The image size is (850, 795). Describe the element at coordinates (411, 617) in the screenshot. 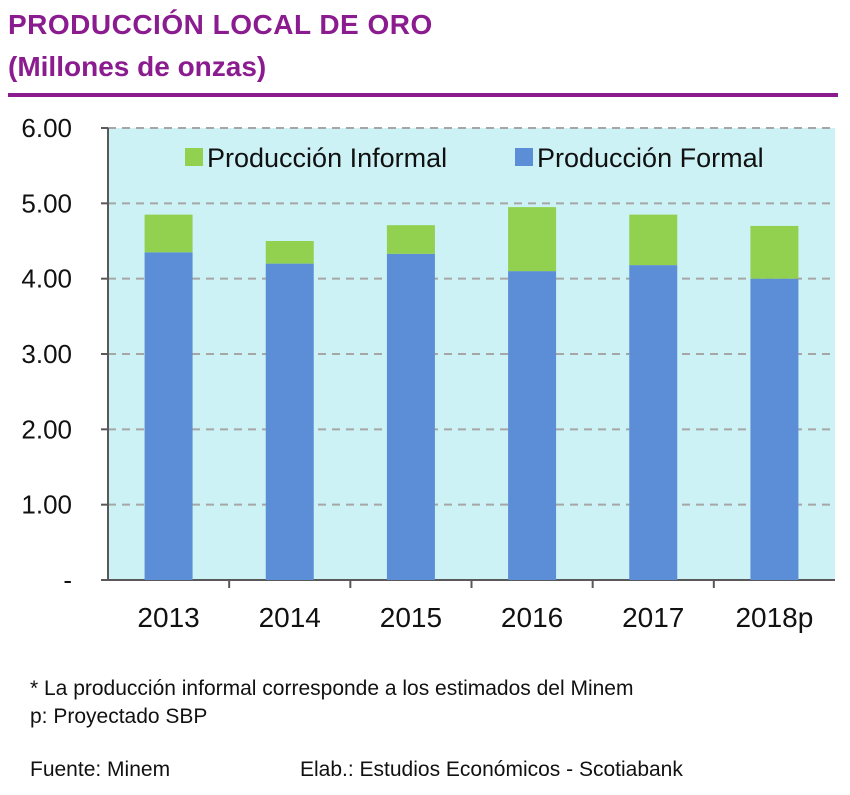

I see `x-tick-label: 2015` at that location.